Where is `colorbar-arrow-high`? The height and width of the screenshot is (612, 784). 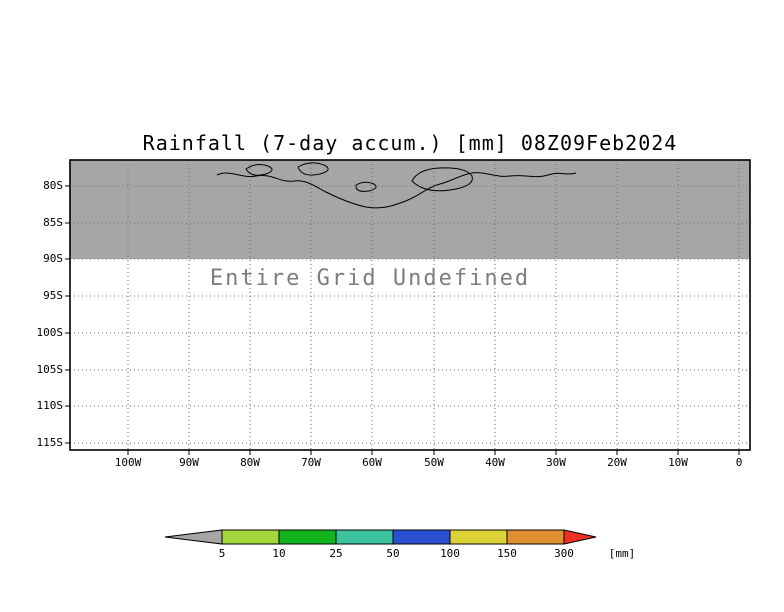
colorbar-arrow-high is located at coordinates (580, 537).